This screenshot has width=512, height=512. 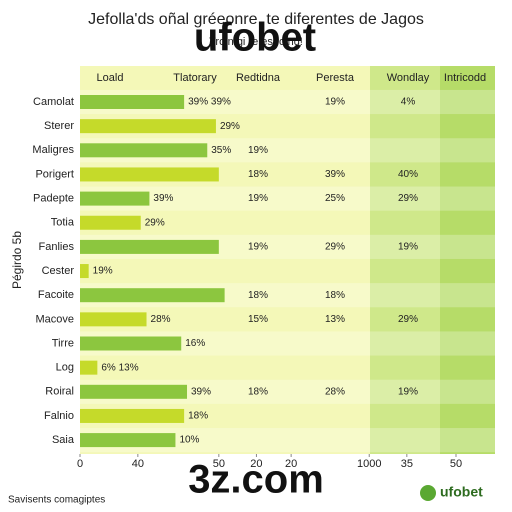 What do you see at coordinates (408, 102) in the screenshot?
I see `cell-text: 4%` at bounding box center [408, 102].